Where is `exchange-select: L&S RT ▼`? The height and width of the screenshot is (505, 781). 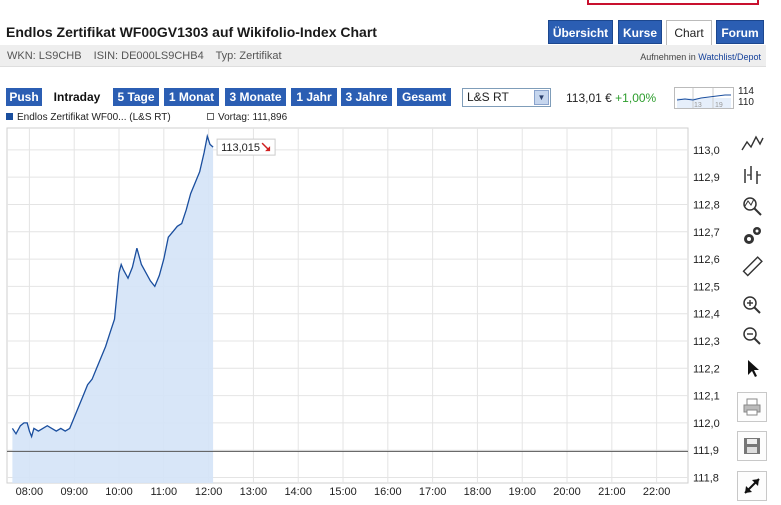 exchange-select: L&S RT ▼ is located at coordinates (506, 97).